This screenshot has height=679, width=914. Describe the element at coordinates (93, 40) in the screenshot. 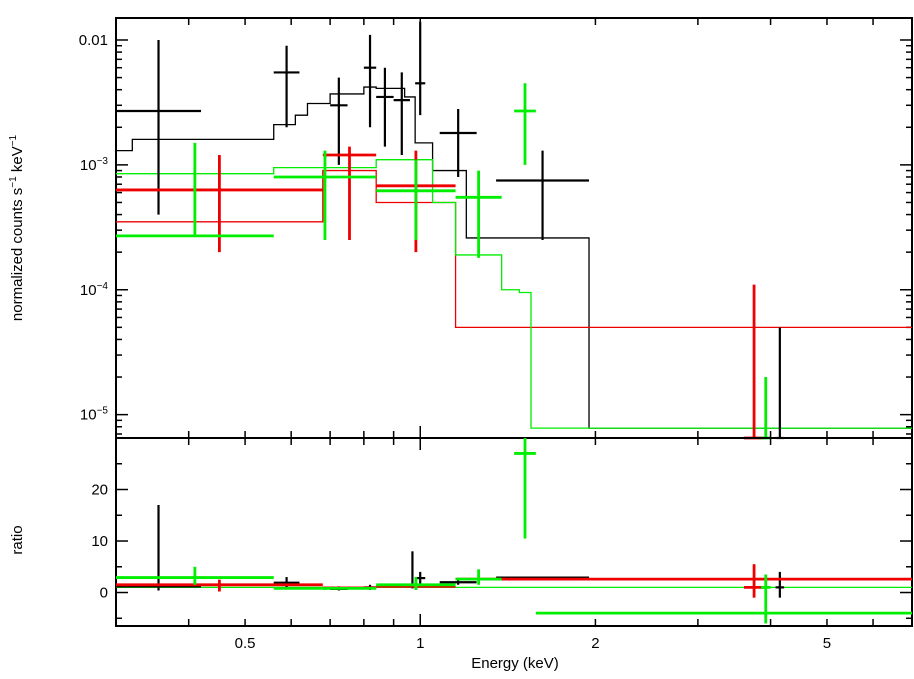

I see `upper-y-tick-label: 0.01` at that location.